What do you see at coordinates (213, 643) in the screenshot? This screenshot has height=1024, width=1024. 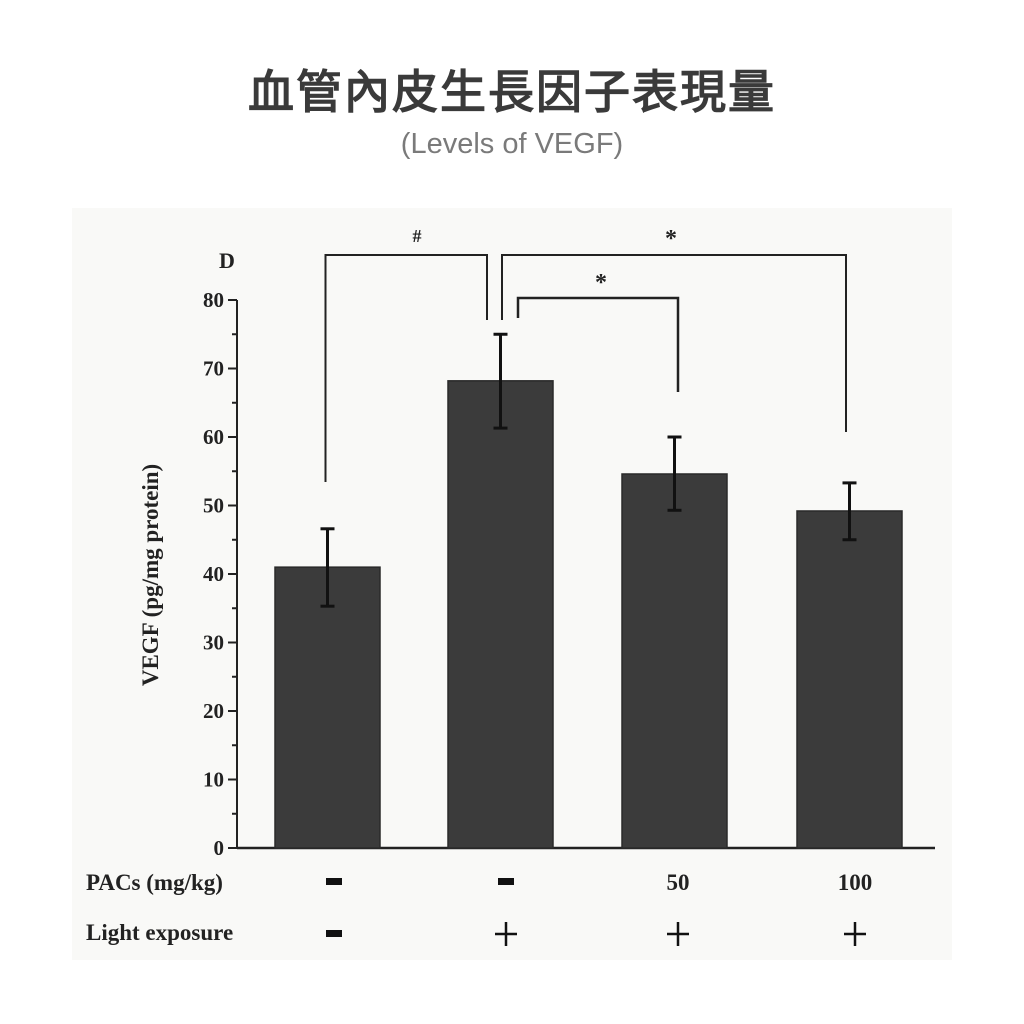 I see `y-tick-label: 30` at bounding box center [213, 643].